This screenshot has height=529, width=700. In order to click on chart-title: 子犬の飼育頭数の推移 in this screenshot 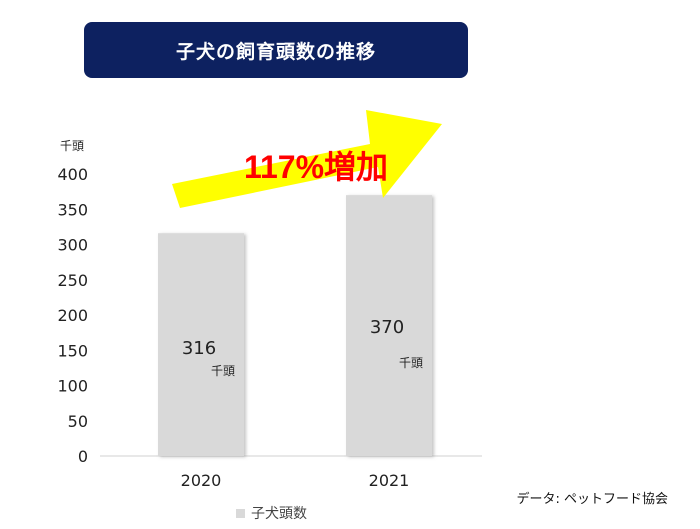, I will do `click(275, 51)`.